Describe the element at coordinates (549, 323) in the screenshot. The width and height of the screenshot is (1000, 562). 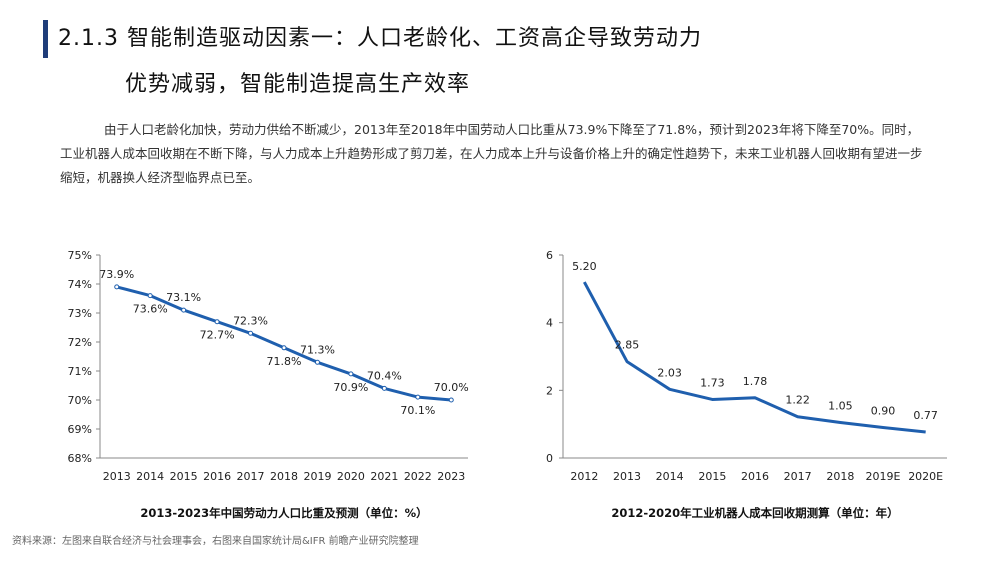
I see `y-tick-label-right: 4` at that location.